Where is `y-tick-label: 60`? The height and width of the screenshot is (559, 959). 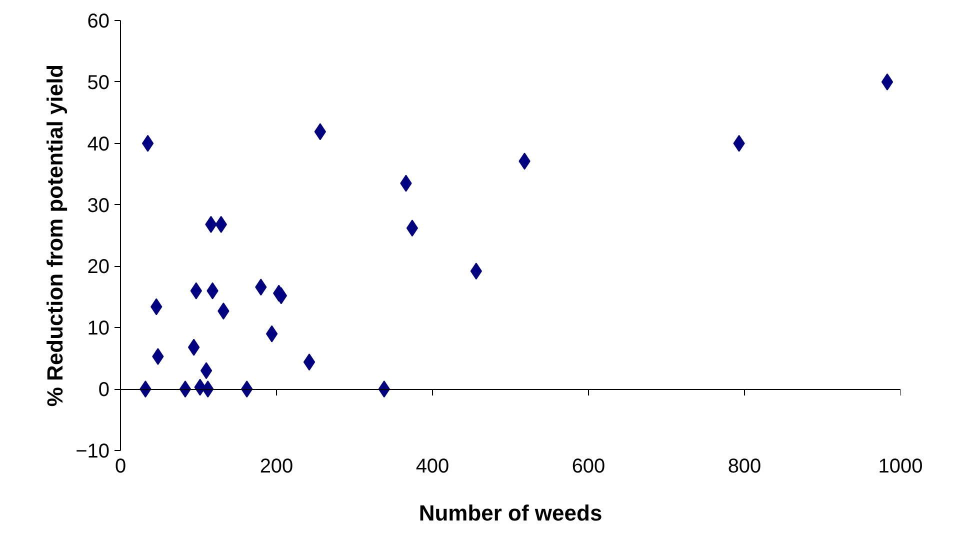 y-tick-label: 60 is located at coordinates (98, 21).